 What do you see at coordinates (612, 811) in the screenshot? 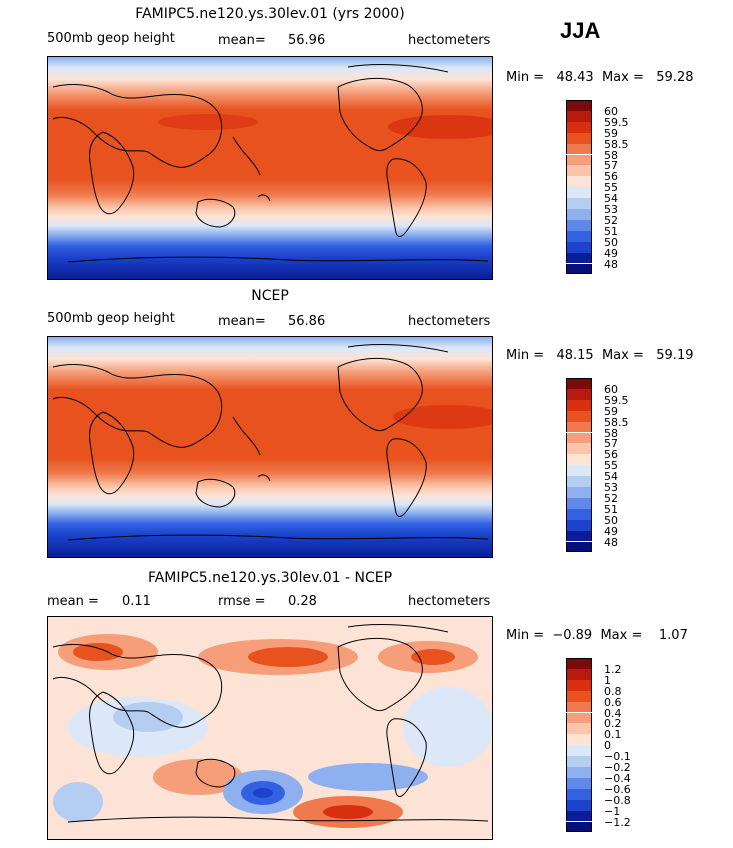
I see `colorbar-level-label: −1` at bounding box center [612, 811].